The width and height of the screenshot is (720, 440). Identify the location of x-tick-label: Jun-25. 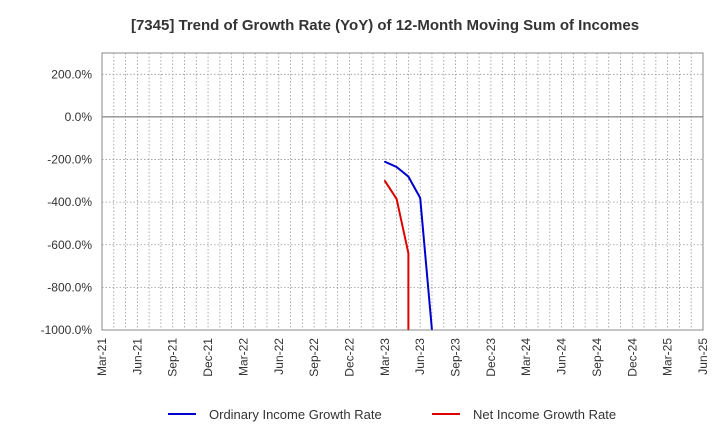
(703, 356).